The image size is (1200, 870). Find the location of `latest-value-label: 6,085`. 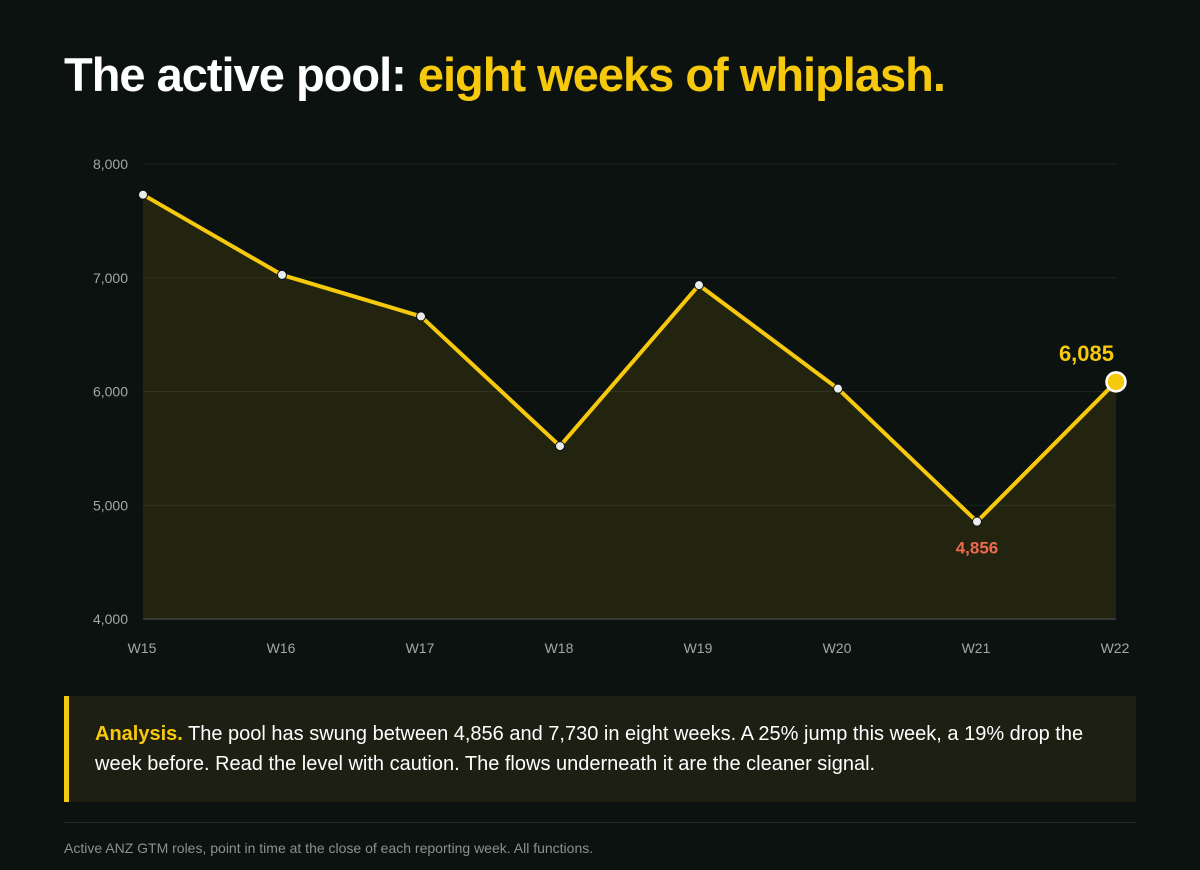

latest-value-label: 6,085 is located at coordinates (1086, 353).